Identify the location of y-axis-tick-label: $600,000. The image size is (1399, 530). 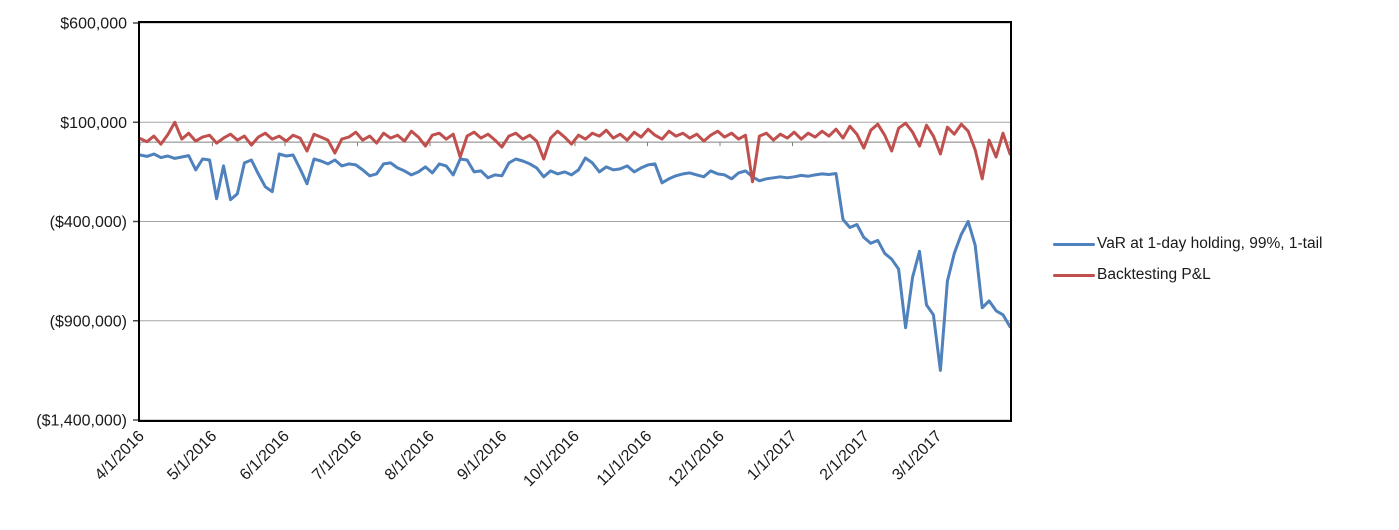
(93, 24).